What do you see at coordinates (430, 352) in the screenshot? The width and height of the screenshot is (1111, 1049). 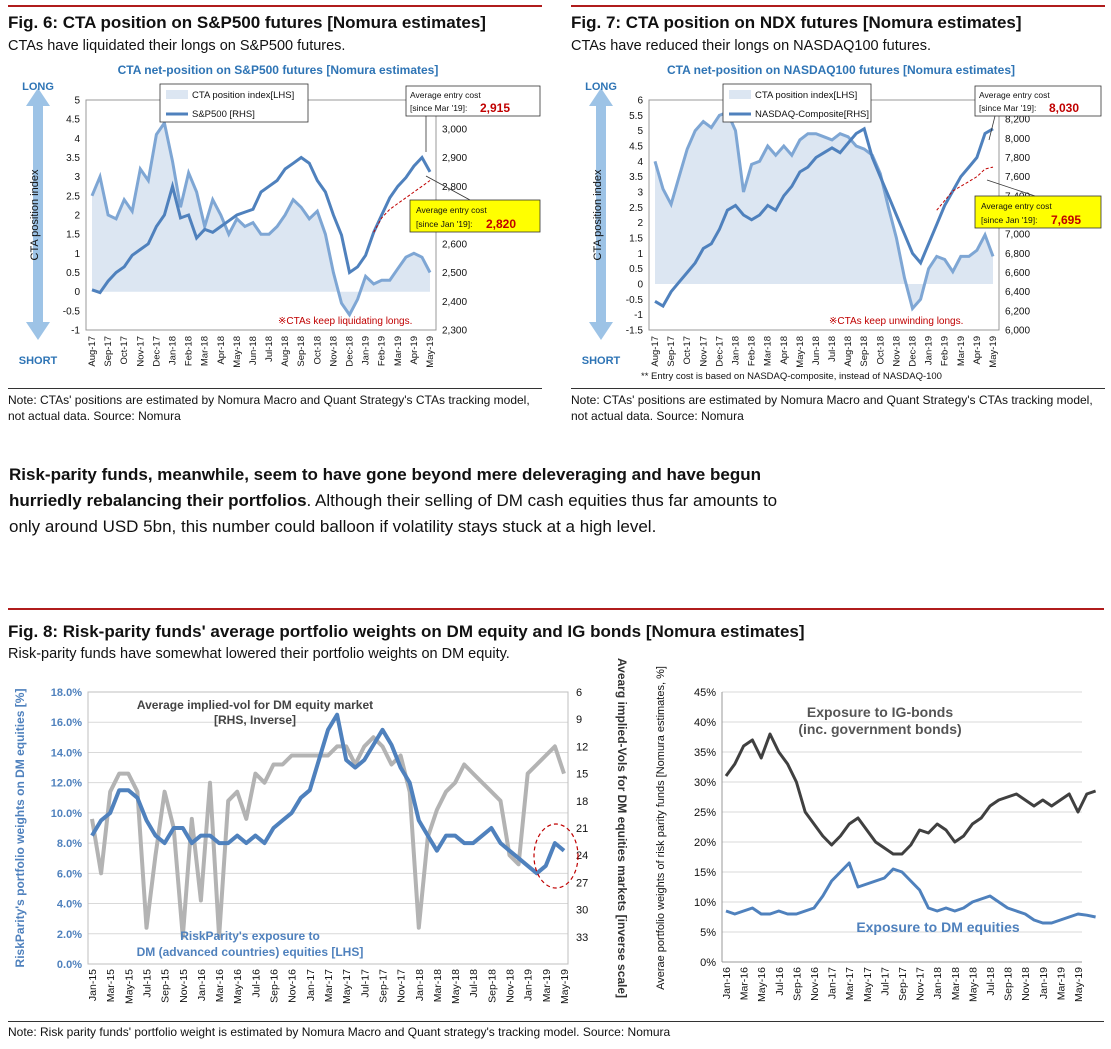 I see `x-tick-label: May-19` at bounding box center [430, 352].